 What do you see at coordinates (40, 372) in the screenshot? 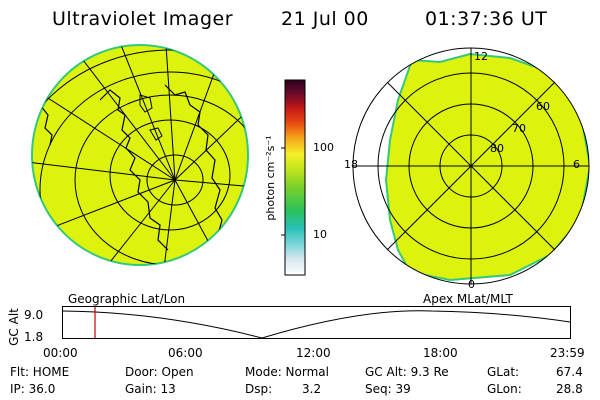
I see `flight-status: Flt: HOME` at bounding box center [40, 372].